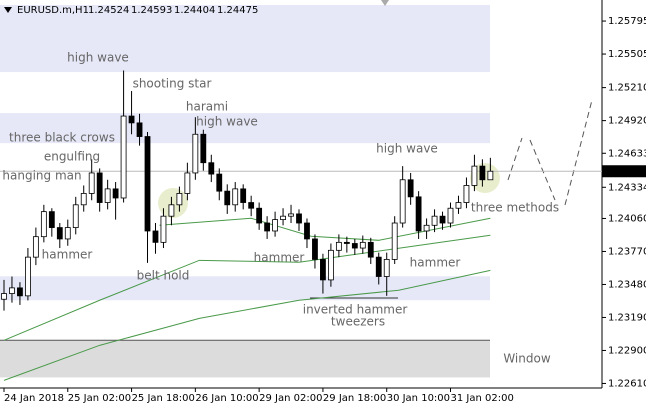  I want to click on ohlc-open: 1.24524, so click(108, 10).